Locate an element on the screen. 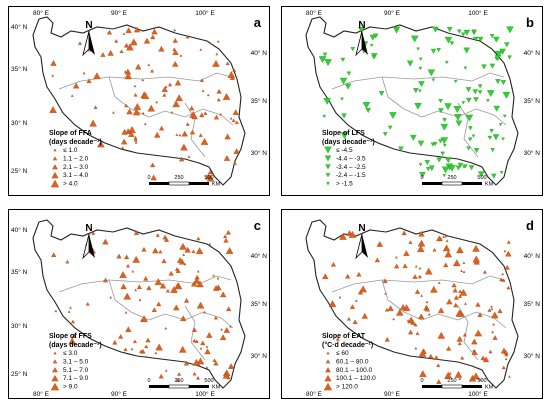  lon-label-bottom: 80° E is located at coordinates (41, 394).